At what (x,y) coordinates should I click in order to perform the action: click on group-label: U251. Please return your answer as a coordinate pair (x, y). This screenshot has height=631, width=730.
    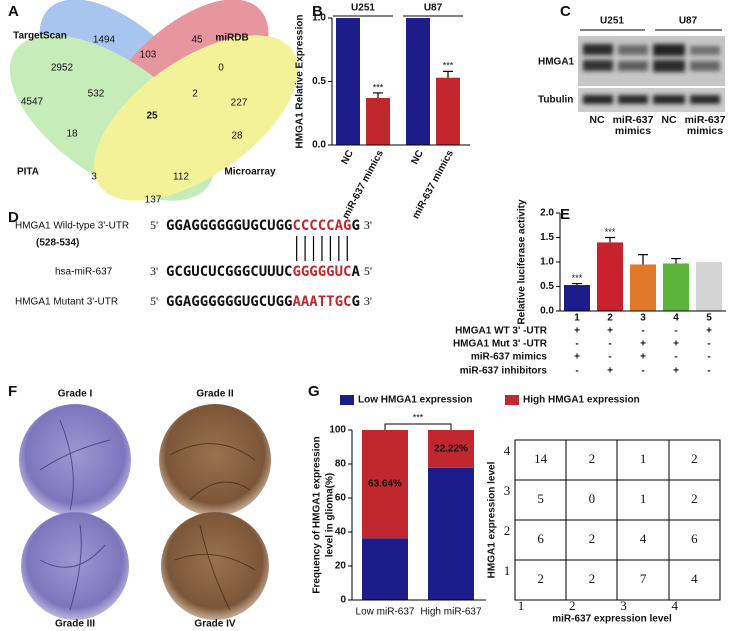
    Looking at the image, I should click on (363, 8).